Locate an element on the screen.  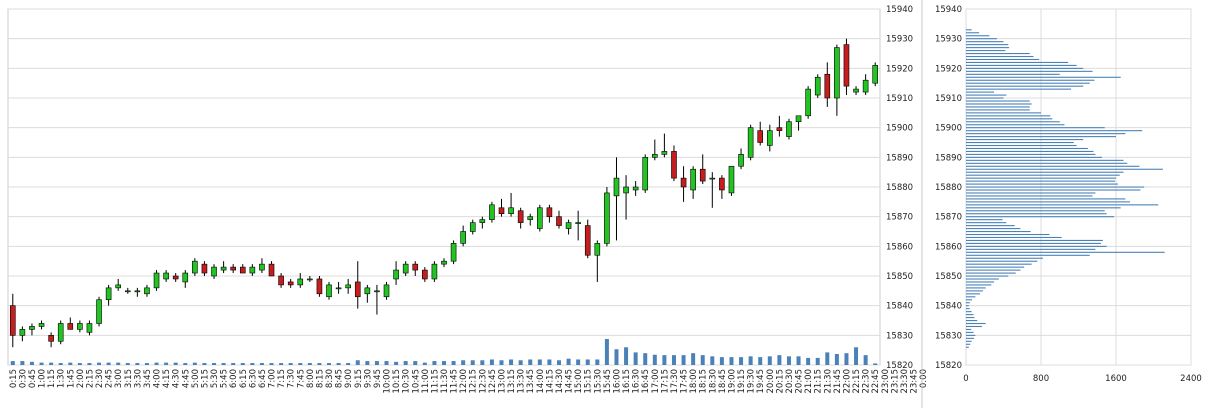
profile-y-tick-label: 15900 is located at coordinates (948, 129).